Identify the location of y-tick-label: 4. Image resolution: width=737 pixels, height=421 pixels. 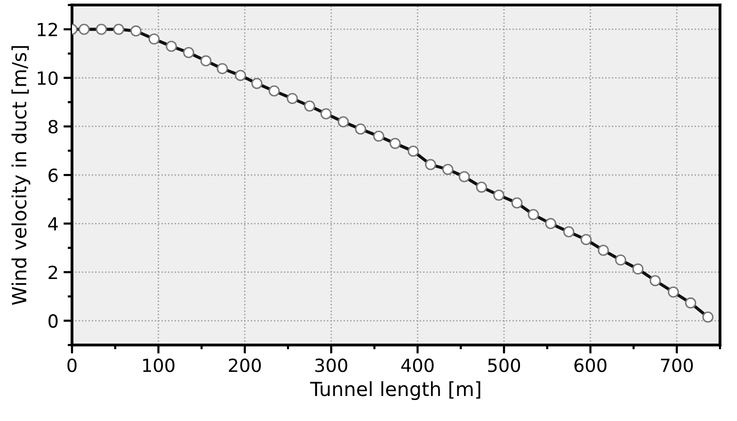
(53, 223).